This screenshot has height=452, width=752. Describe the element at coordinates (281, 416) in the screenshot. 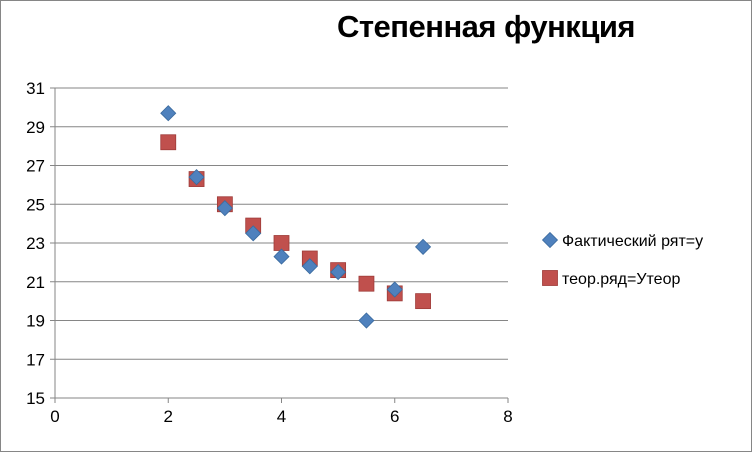

I see `x-tick-label: 4` at that location.